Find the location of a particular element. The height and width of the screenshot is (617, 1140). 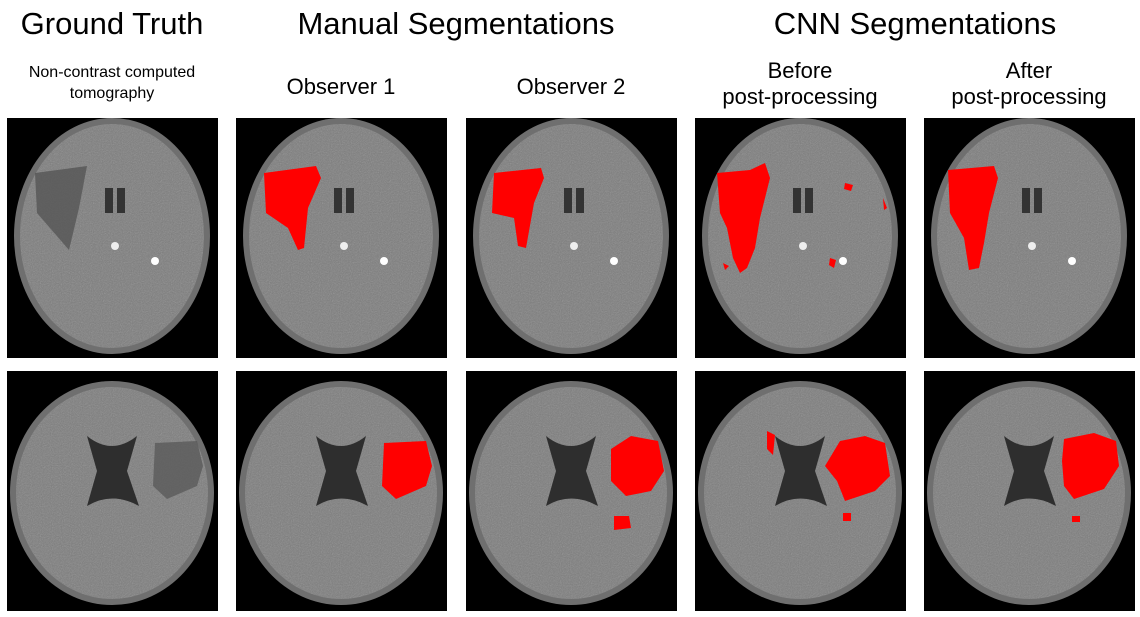

before-line2: post-processing is located at coordinates (800, 96).